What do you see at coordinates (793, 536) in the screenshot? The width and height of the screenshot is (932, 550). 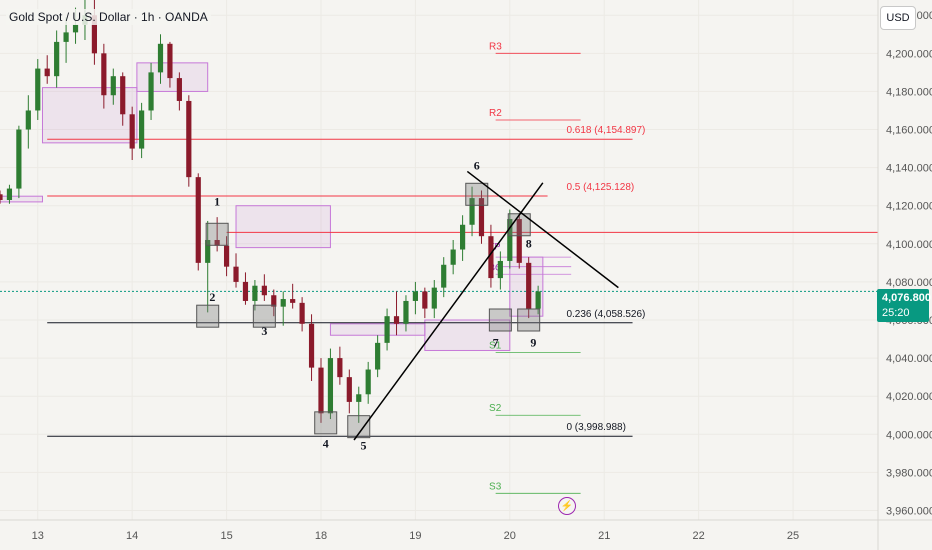 I see `x-tick-label: 25` at bounding box center [793, 536].